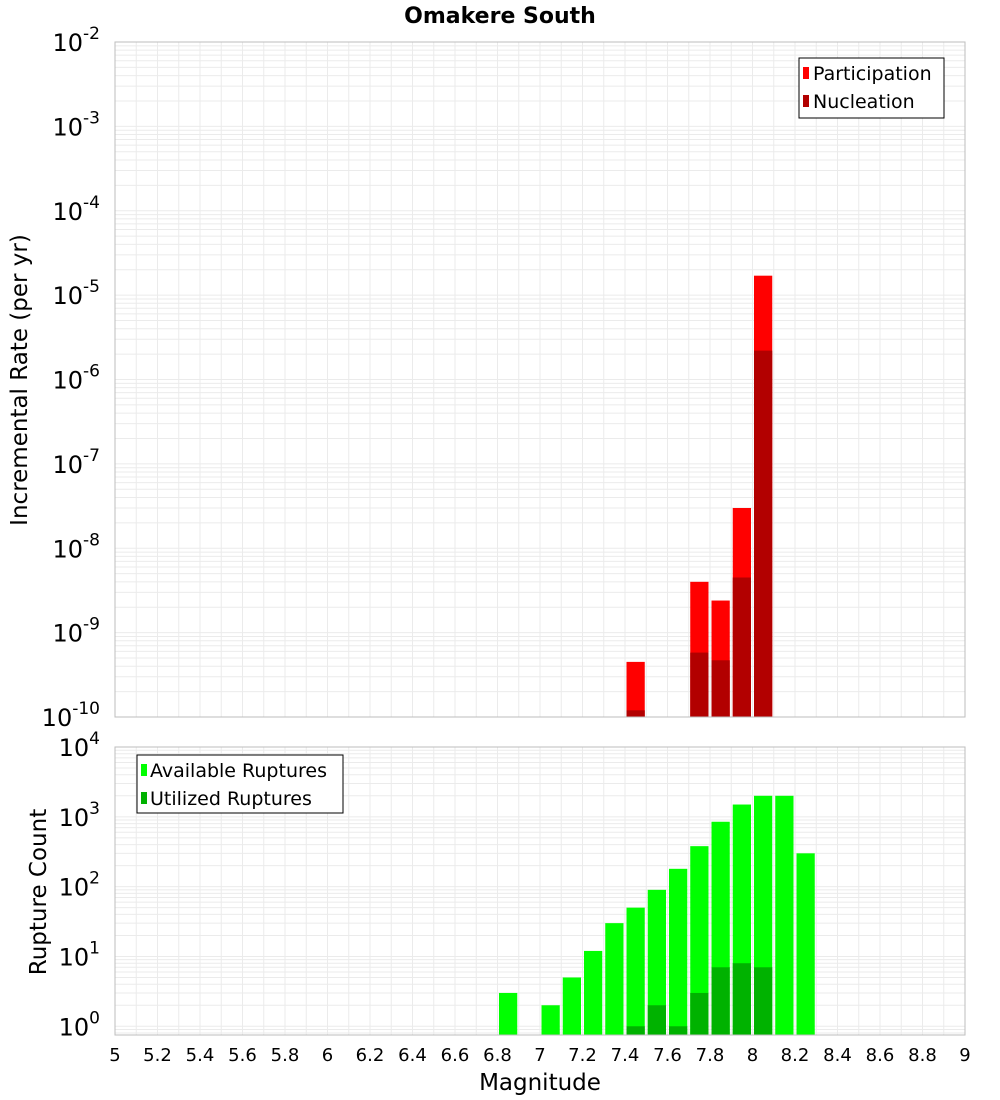  I want to click on count-legend: Available Ruptures Utilized Ruptures, so click(240, 784).